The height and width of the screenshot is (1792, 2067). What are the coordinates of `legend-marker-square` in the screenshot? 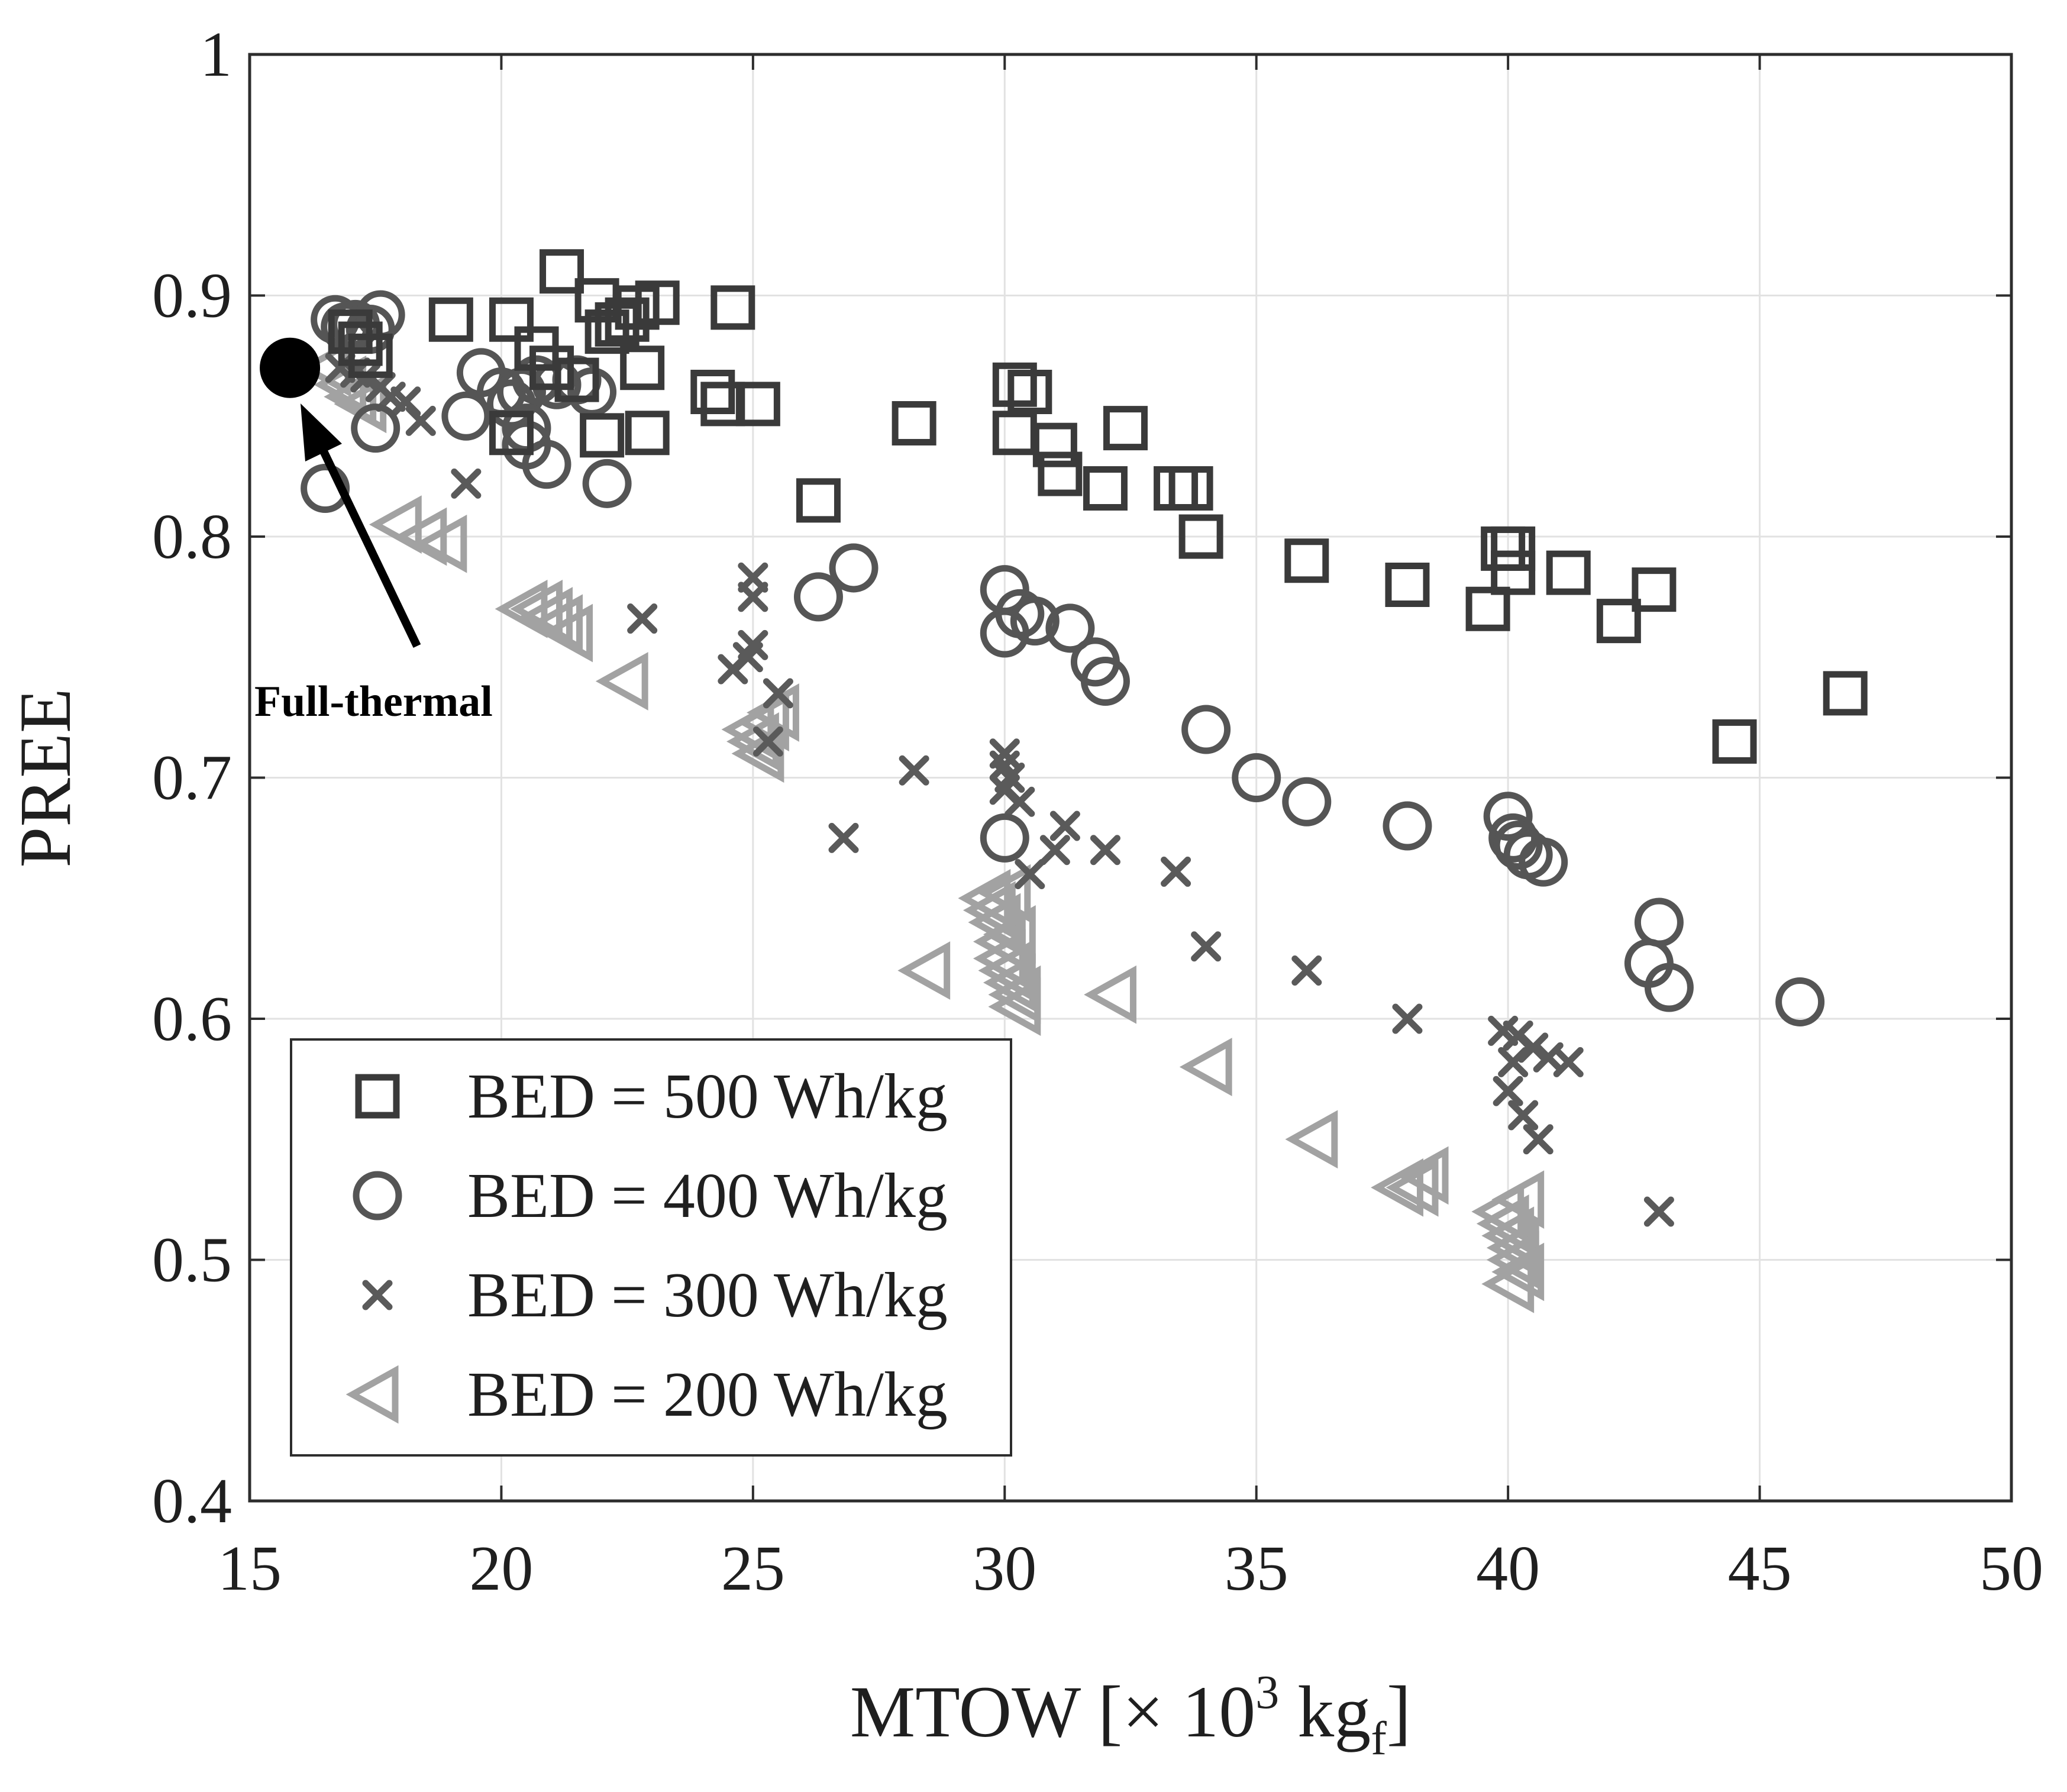 It's located at (378, 1096).